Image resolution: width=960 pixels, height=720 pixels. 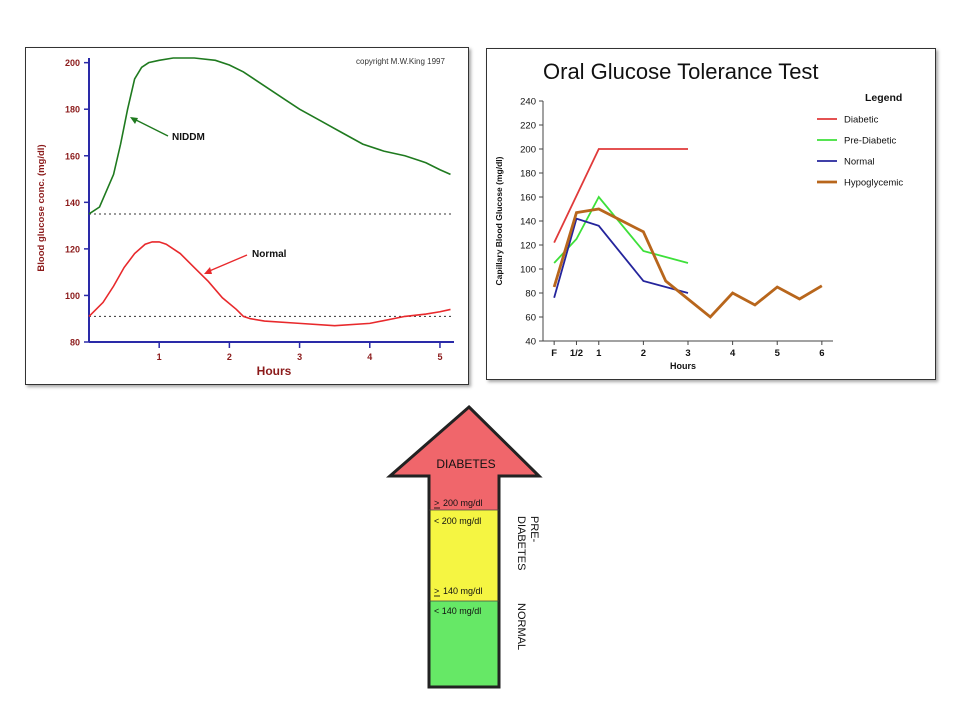 I want to click on legend-label-diabetic: Diabetic, so click(x=861, y=120).